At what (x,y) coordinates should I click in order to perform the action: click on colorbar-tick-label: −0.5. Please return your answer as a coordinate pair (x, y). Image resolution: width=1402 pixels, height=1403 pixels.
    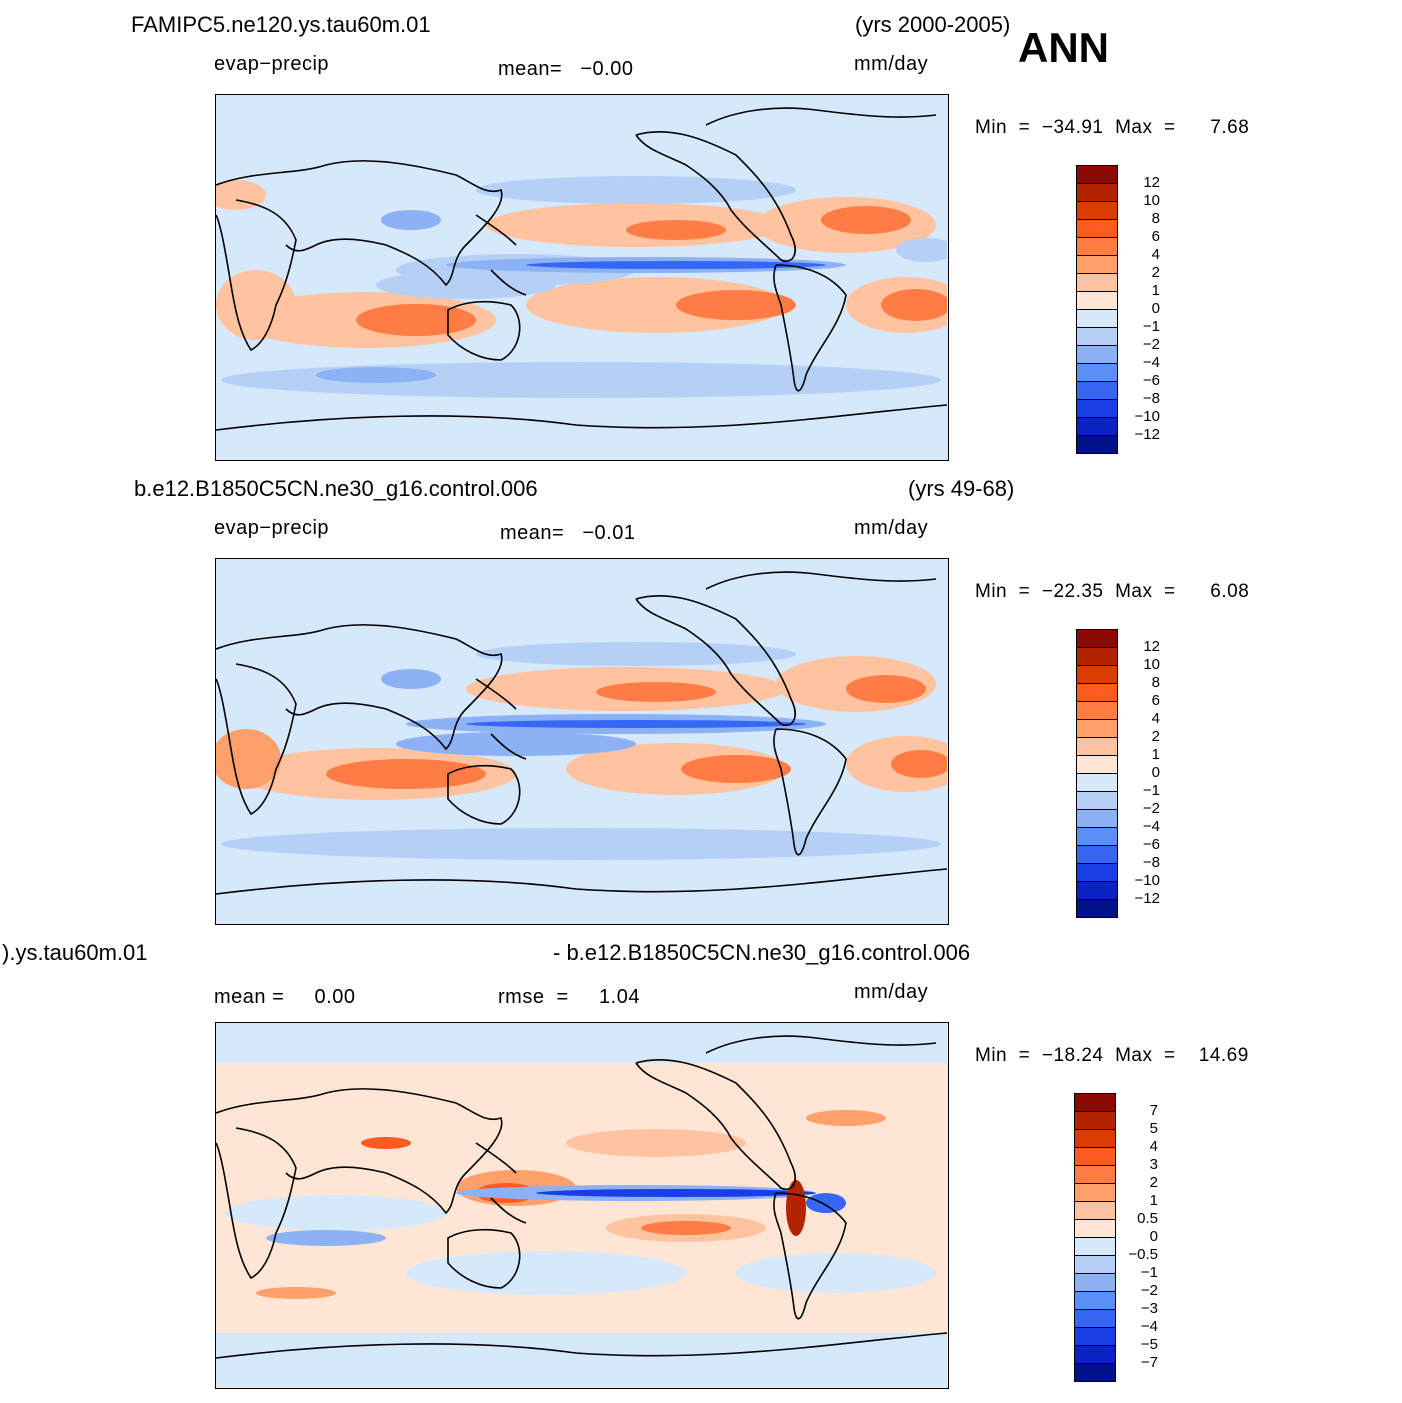
    Looking at the image, I should click on (1143, 1254).